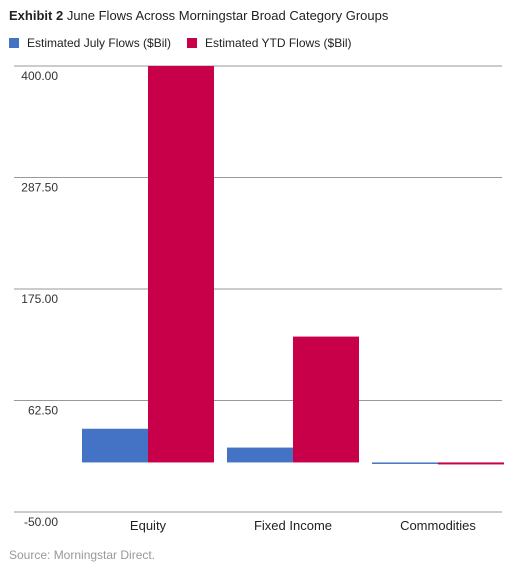 The width and height of the screenshot is (507, 578). I want to click on bar-july-equity, so click(115, 445).